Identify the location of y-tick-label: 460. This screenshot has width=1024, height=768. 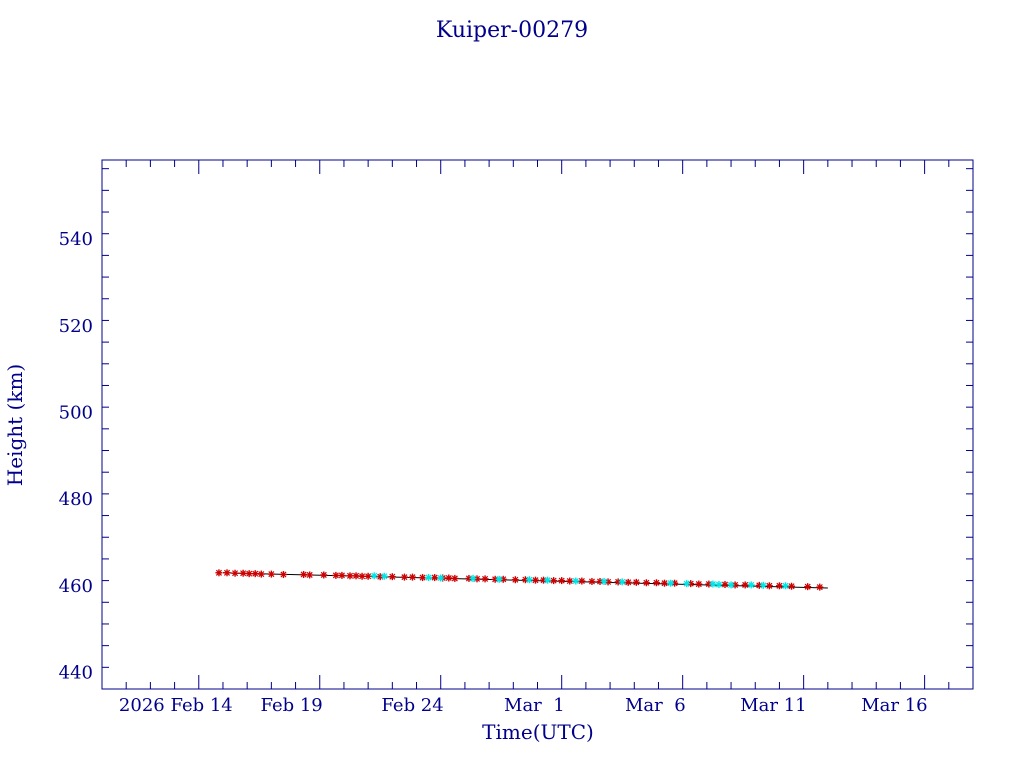
(76, 586).